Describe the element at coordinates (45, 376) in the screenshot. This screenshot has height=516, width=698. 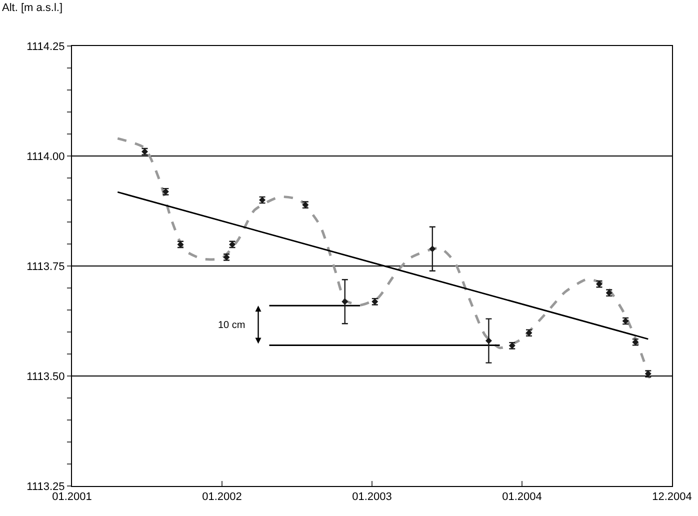
I see `y-tick-label: 1113.50` at that location.